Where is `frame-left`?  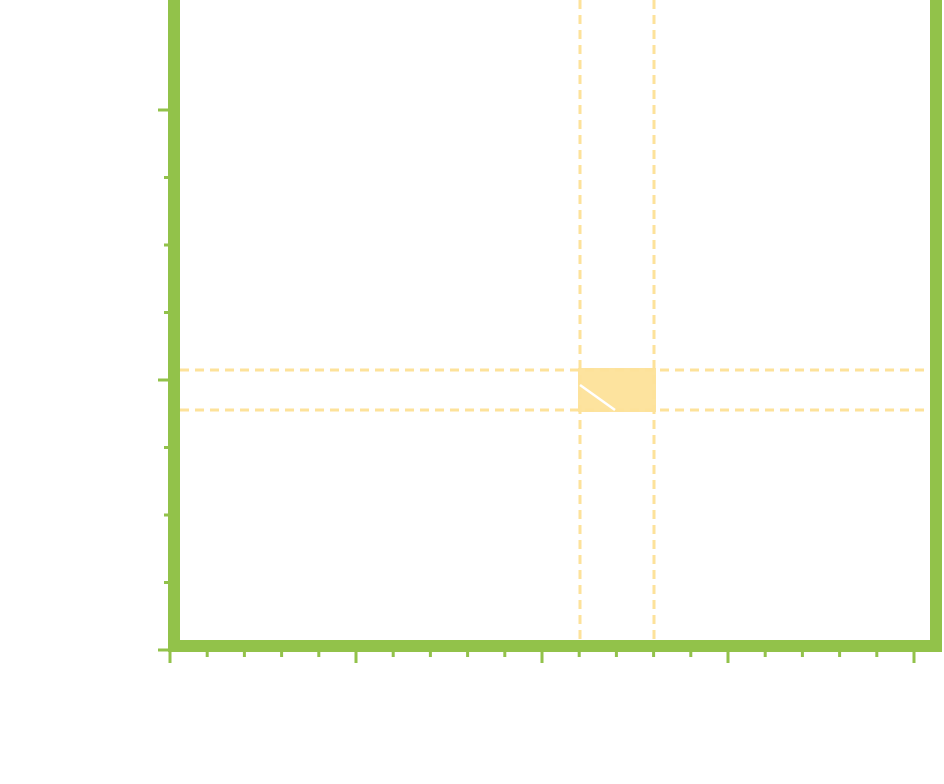
frame-left is located at coordinates (174, 326).